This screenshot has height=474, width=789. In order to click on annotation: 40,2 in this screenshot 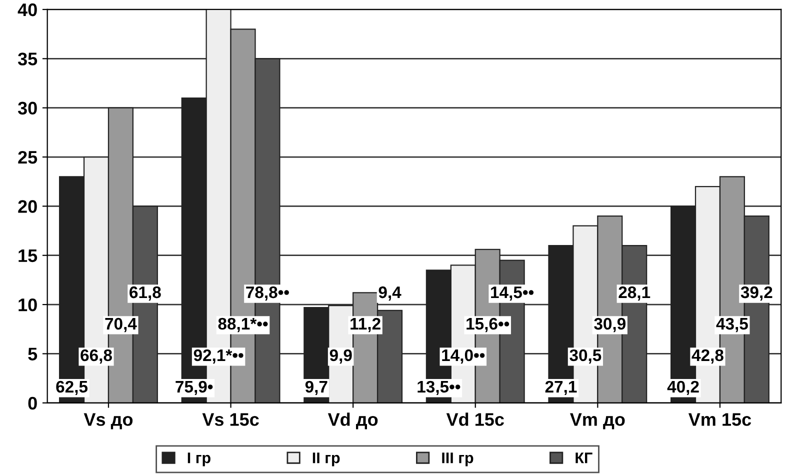, I will do `click(683, 388)`.